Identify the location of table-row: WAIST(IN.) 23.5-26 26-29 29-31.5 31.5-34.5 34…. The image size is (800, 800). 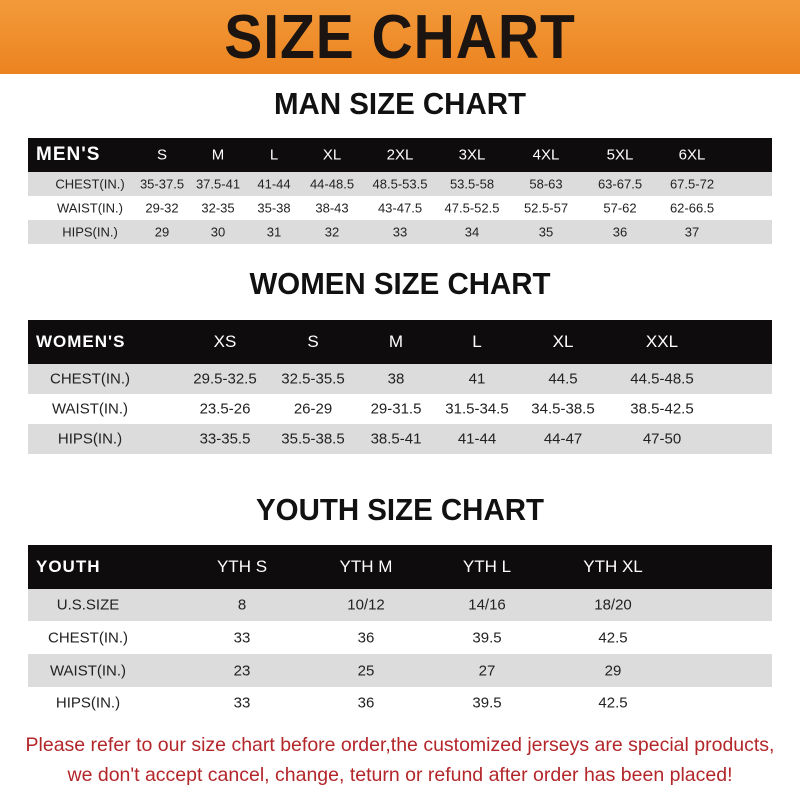
(400, 409).